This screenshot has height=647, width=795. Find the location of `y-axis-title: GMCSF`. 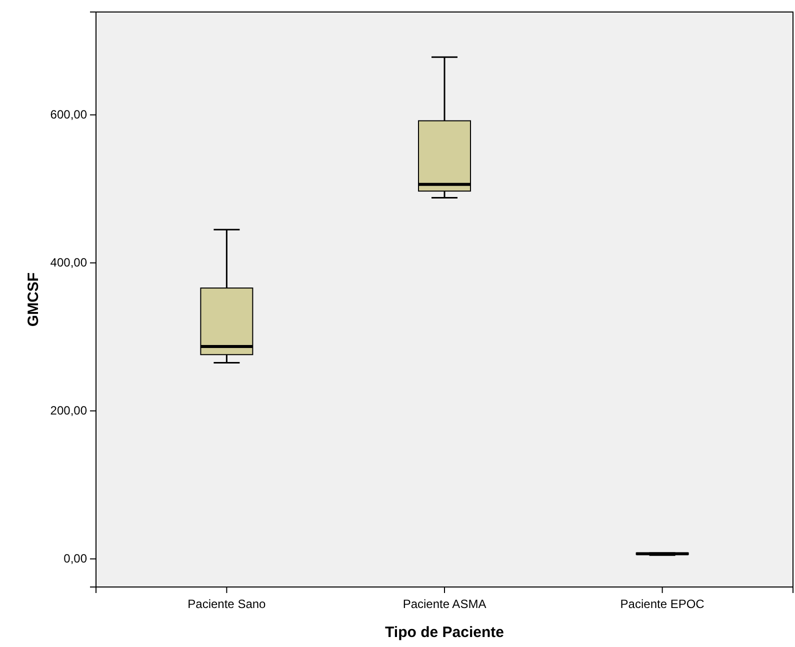

y-axis-title: GMCSF is located at coordinates (33, 299).